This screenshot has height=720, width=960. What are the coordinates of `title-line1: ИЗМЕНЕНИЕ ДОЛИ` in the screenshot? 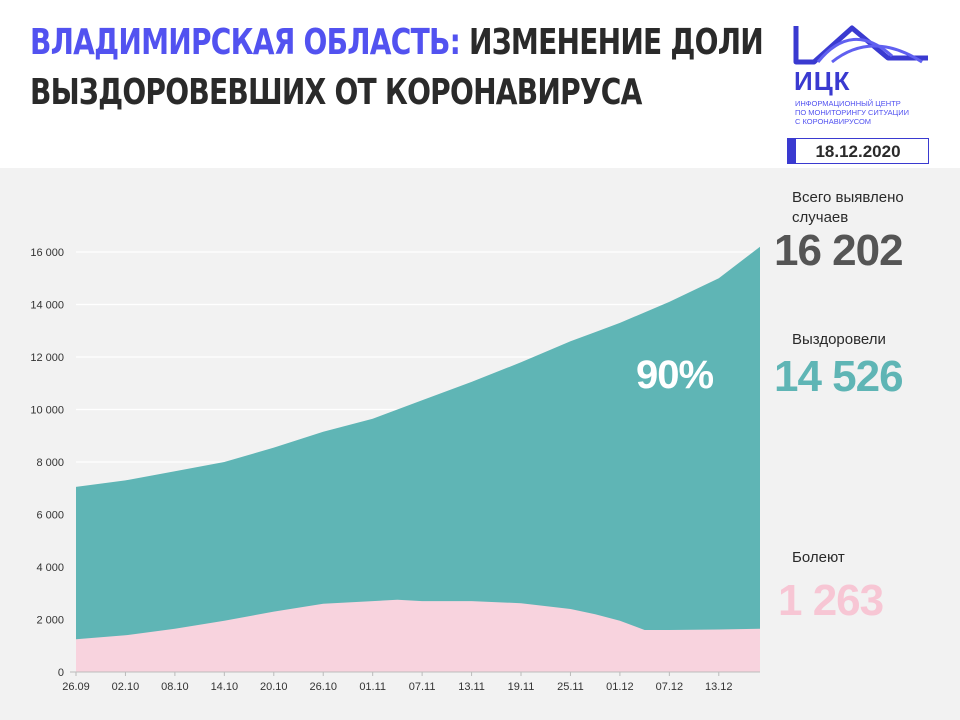 It's located at (612, 42).